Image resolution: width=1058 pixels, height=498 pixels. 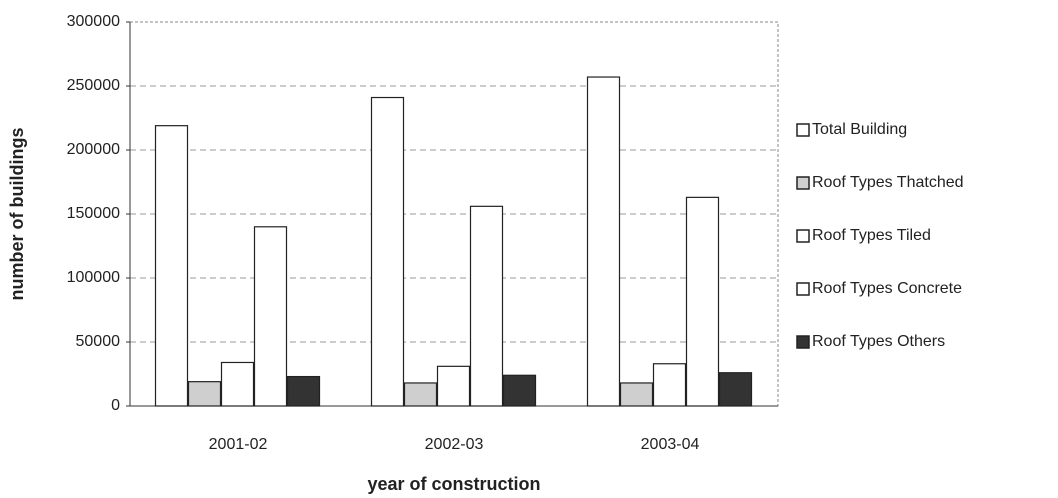 I want to click on x-tick-label: 2003-04, so click(x=670, y=444).